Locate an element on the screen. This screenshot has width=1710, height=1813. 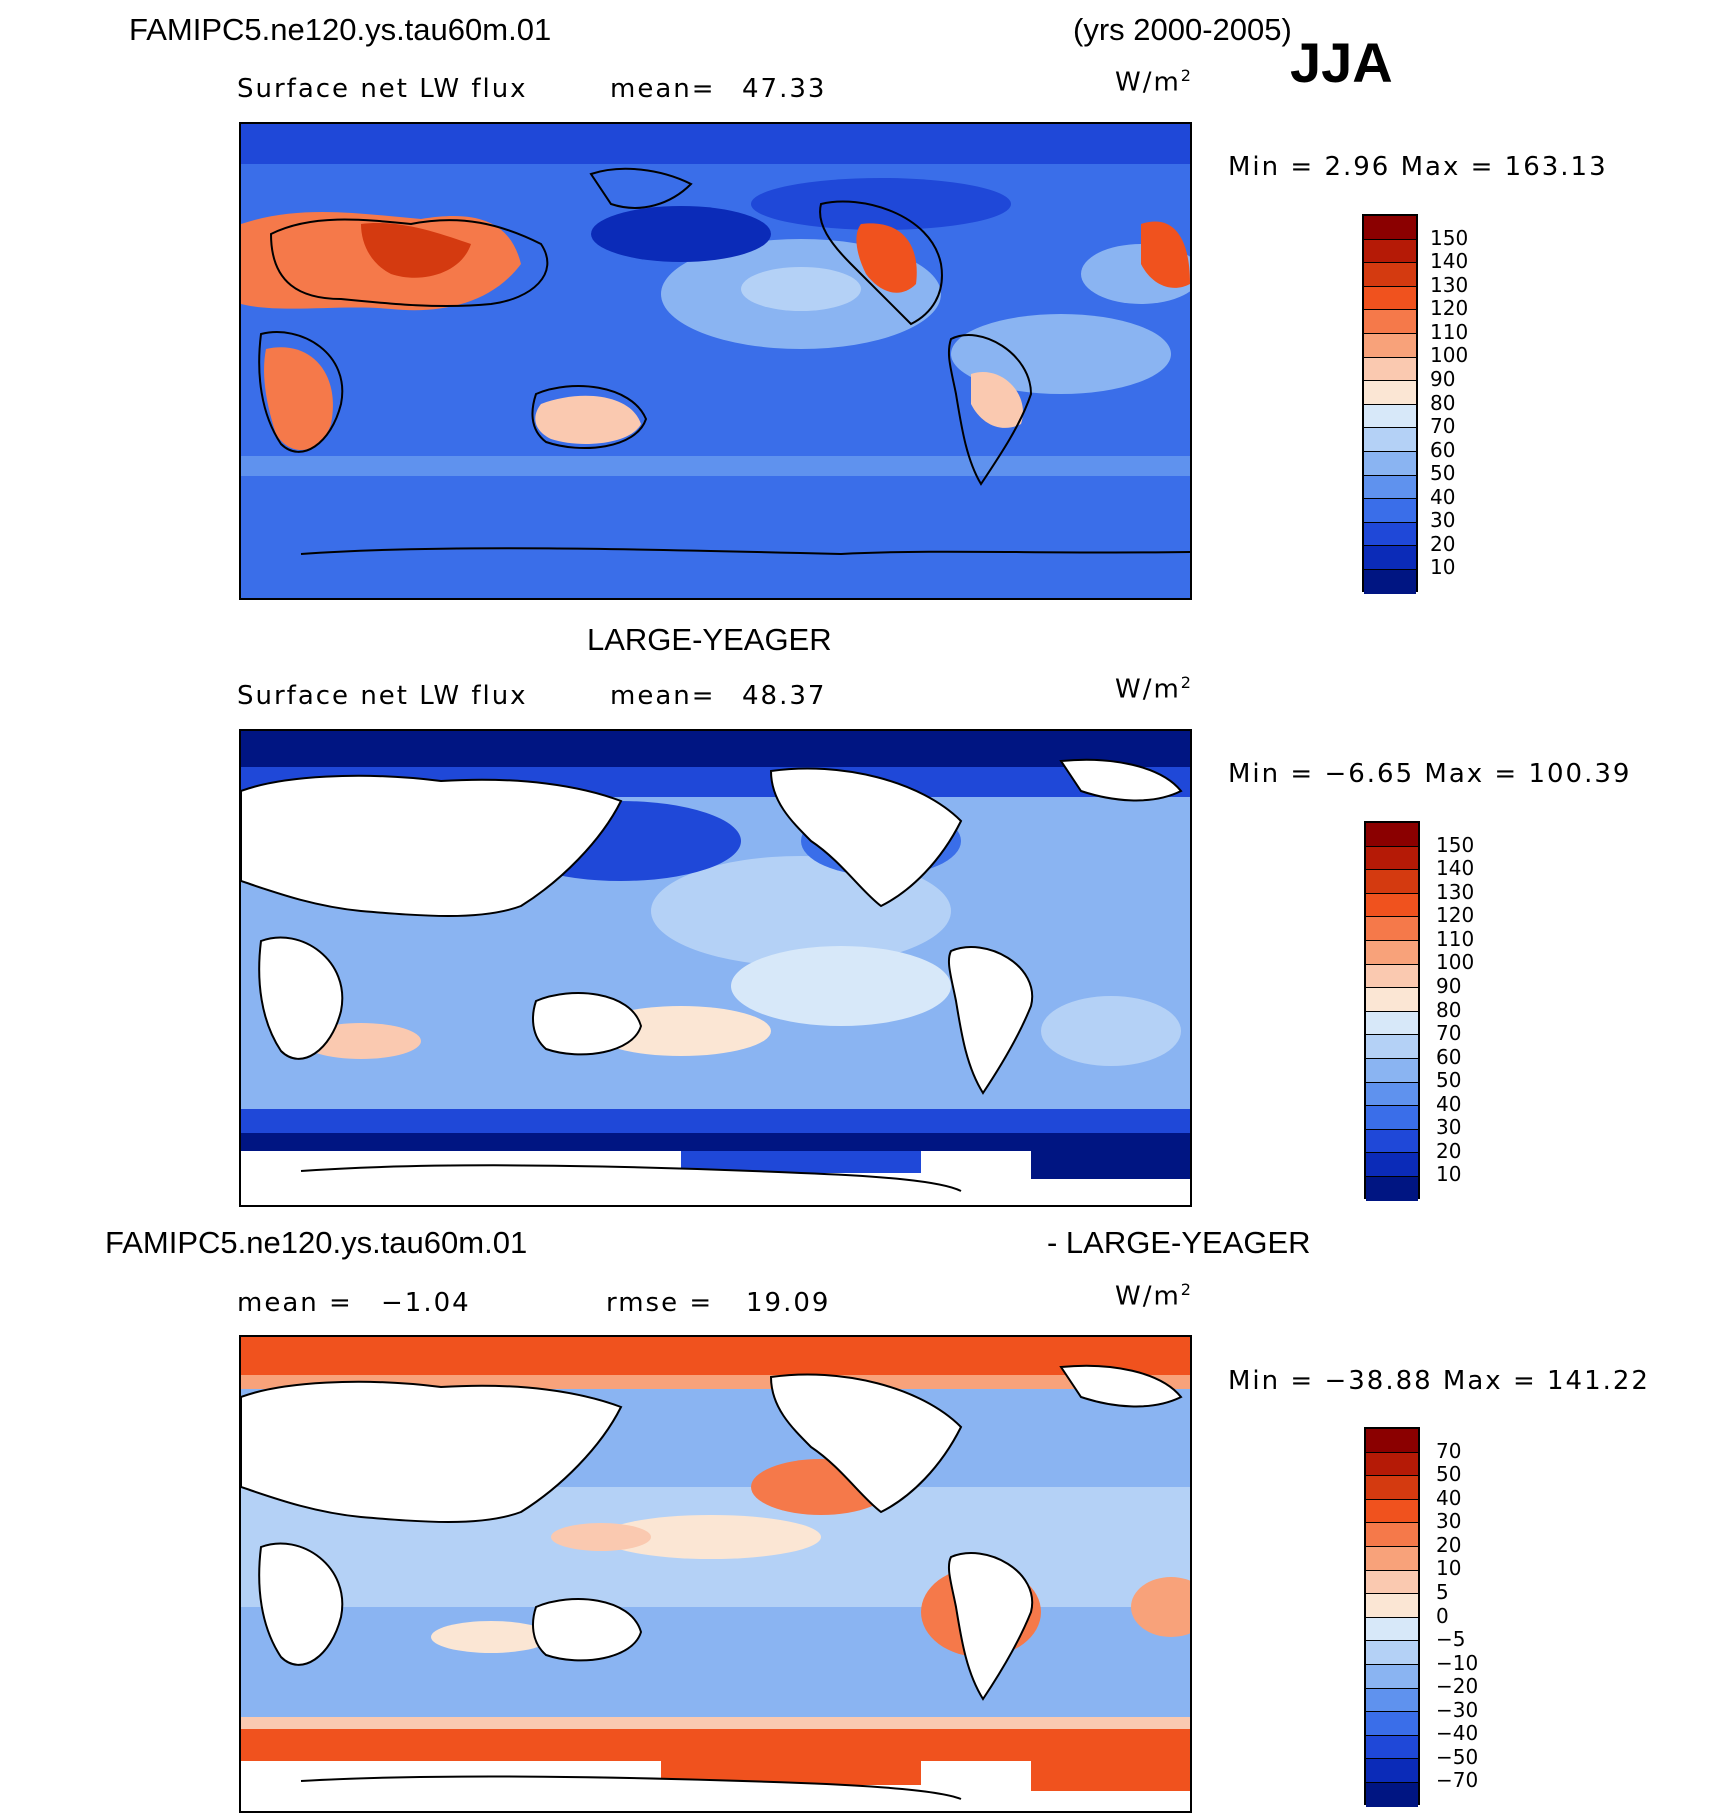
panel3-cbar-label: 10 is located at coordinates (1449, 1568).